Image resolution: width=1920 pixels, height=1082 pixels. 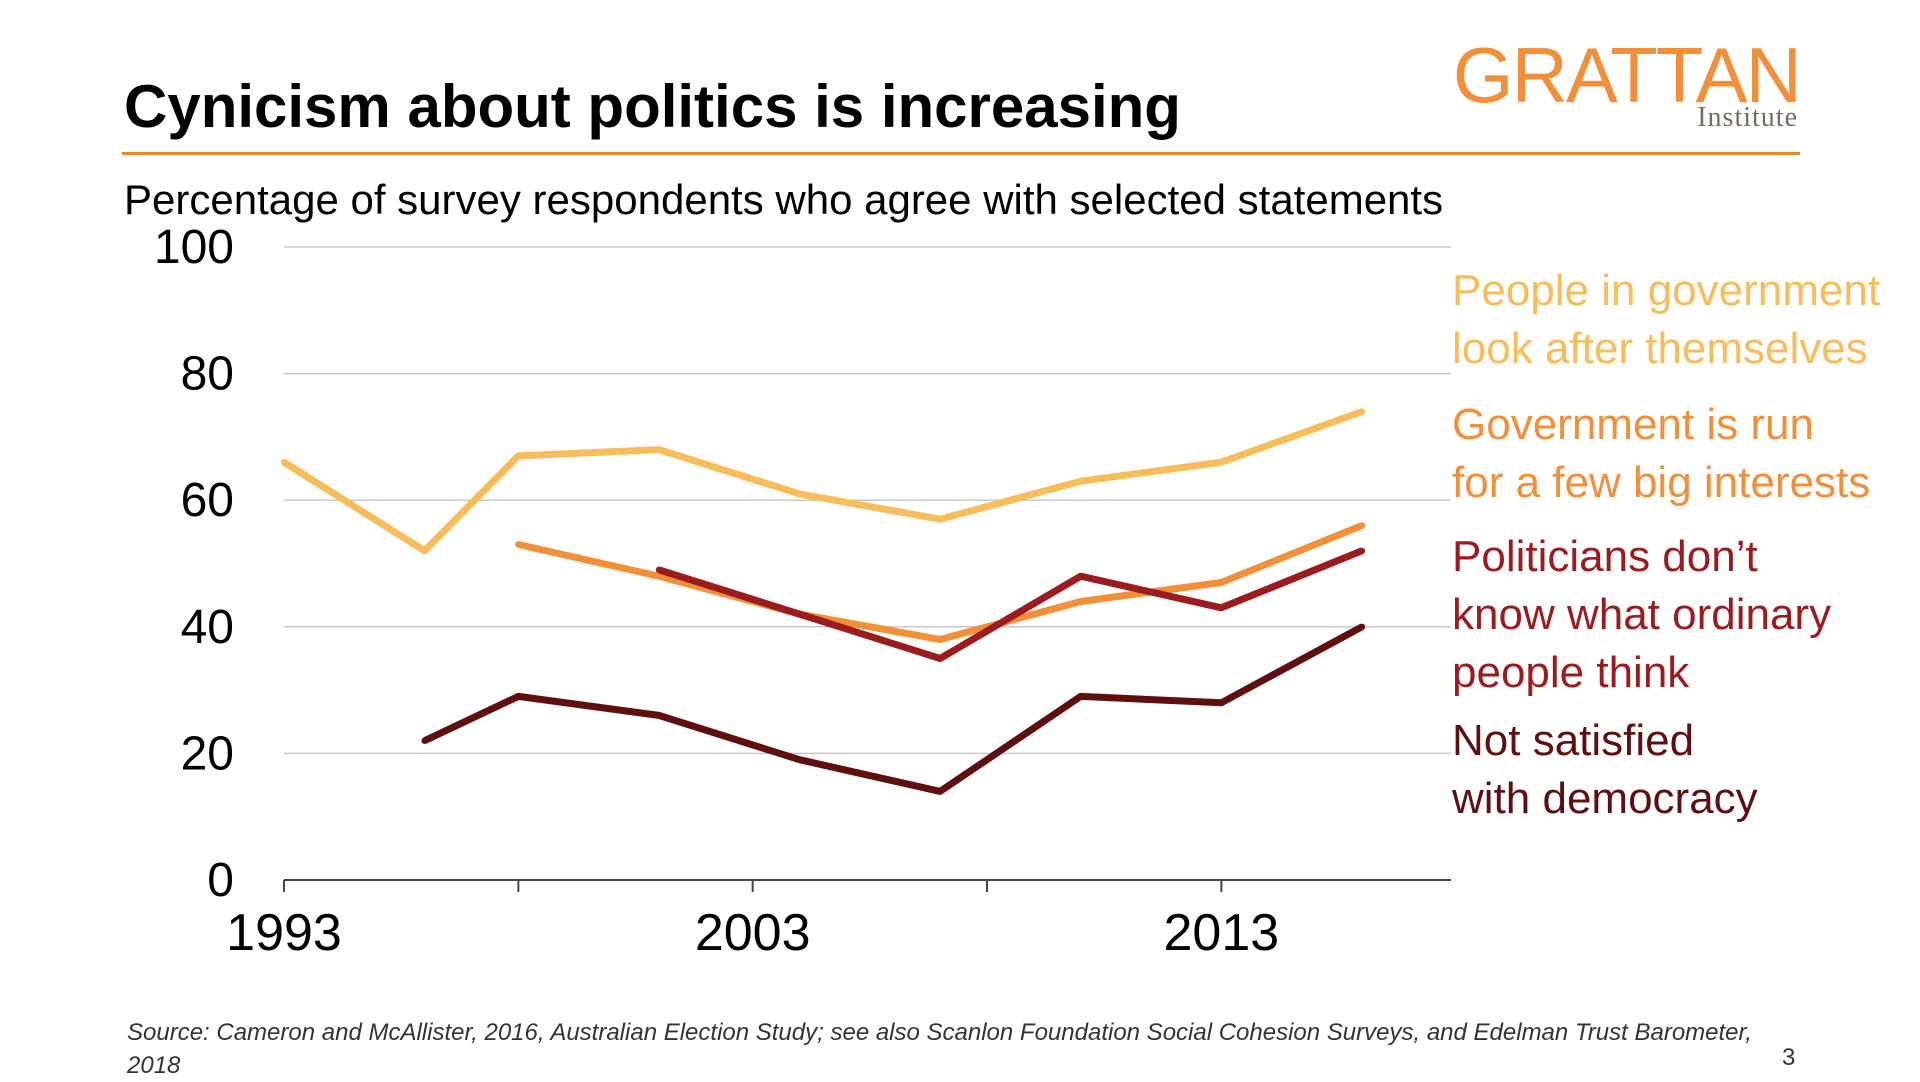 I want to click on series-1-point-2013, so click(x=1221, y=462).